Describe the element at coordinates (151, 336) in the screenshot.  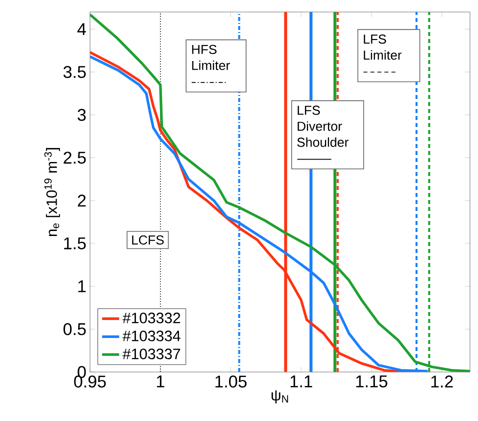
I see `legend-label: #103334` at that location.